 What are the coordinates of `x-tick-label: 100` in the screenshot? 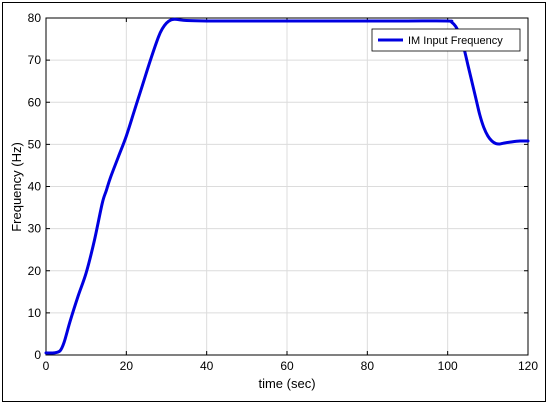 It's located at (448, 366).